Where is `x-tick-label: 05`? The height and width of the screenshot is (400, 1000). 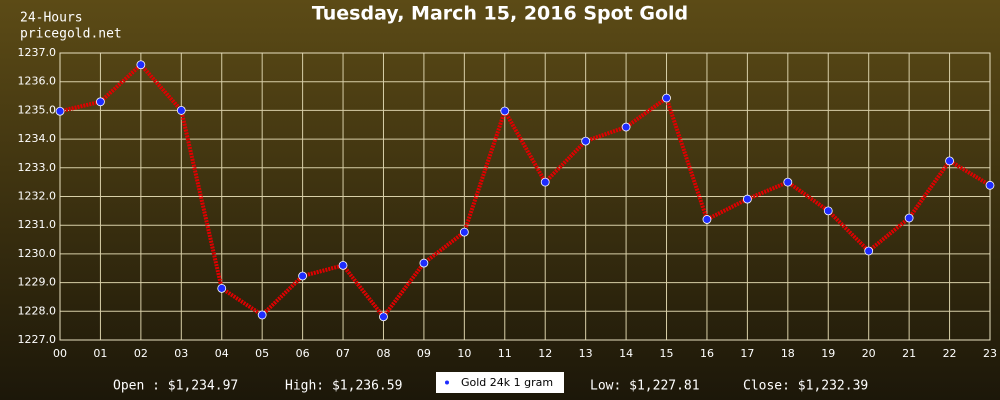
x-tick-label: 05 is located at coordinates (262, 353).